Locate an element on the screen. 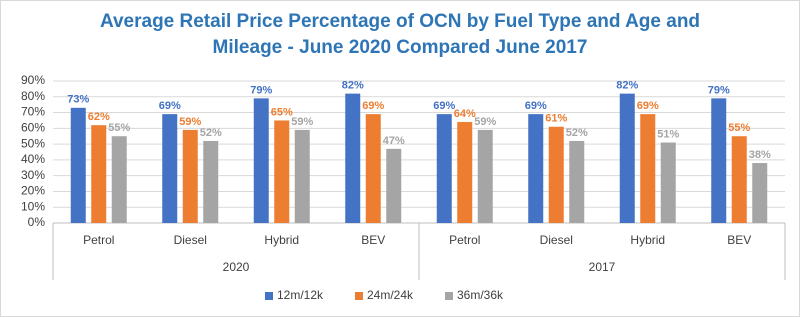  legend-label: 12m/12k is located at coordinates (300, 295).